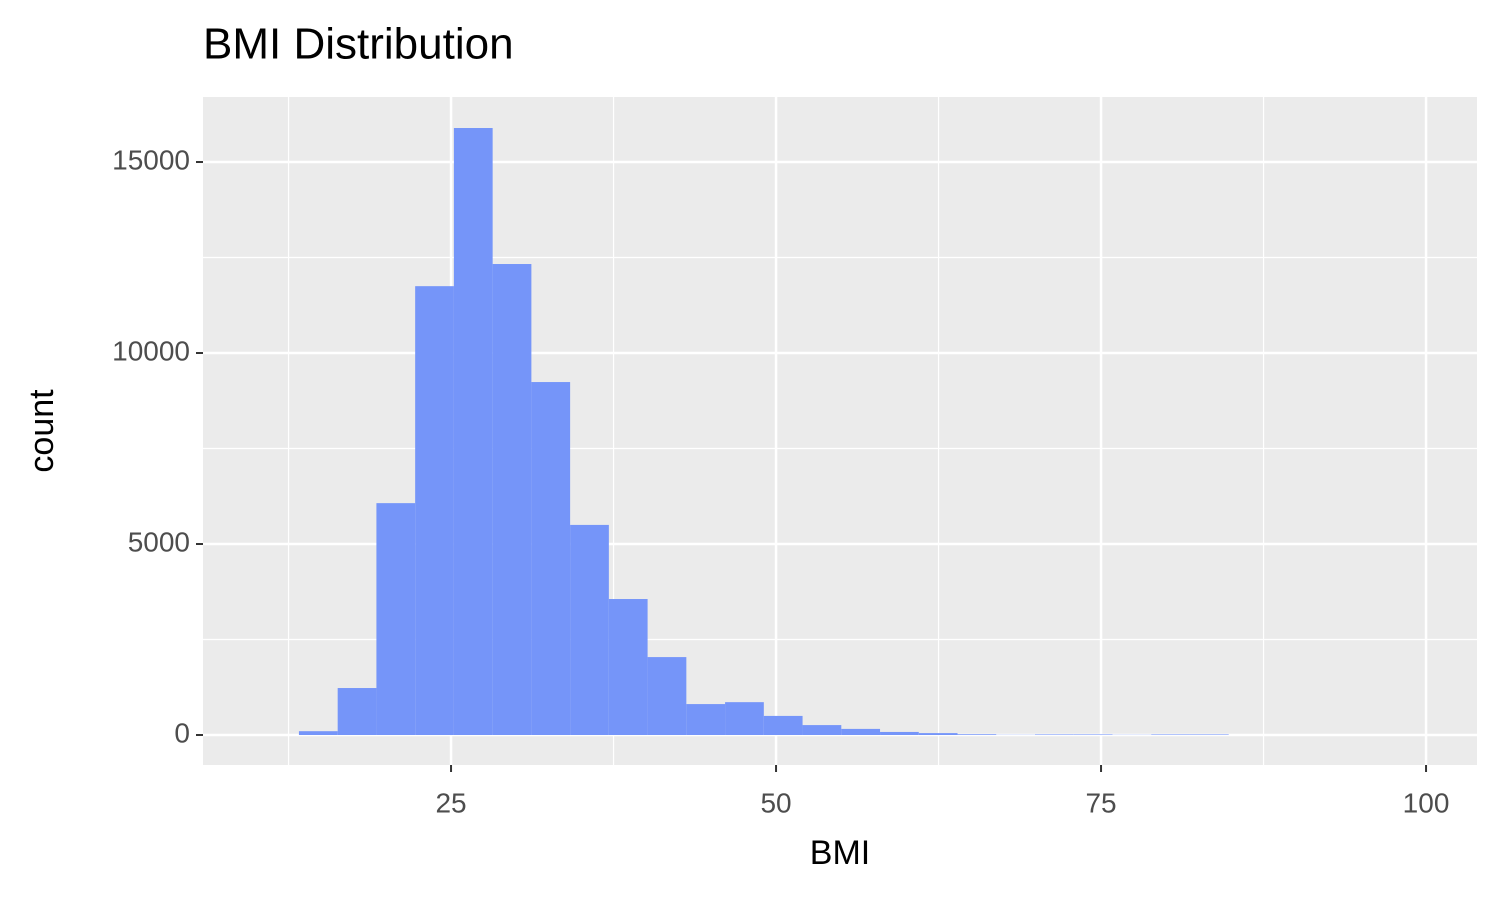  Describe the element at coordinates (450, 802) in the screenshot. I see `x-tick-label: 25` at that location.